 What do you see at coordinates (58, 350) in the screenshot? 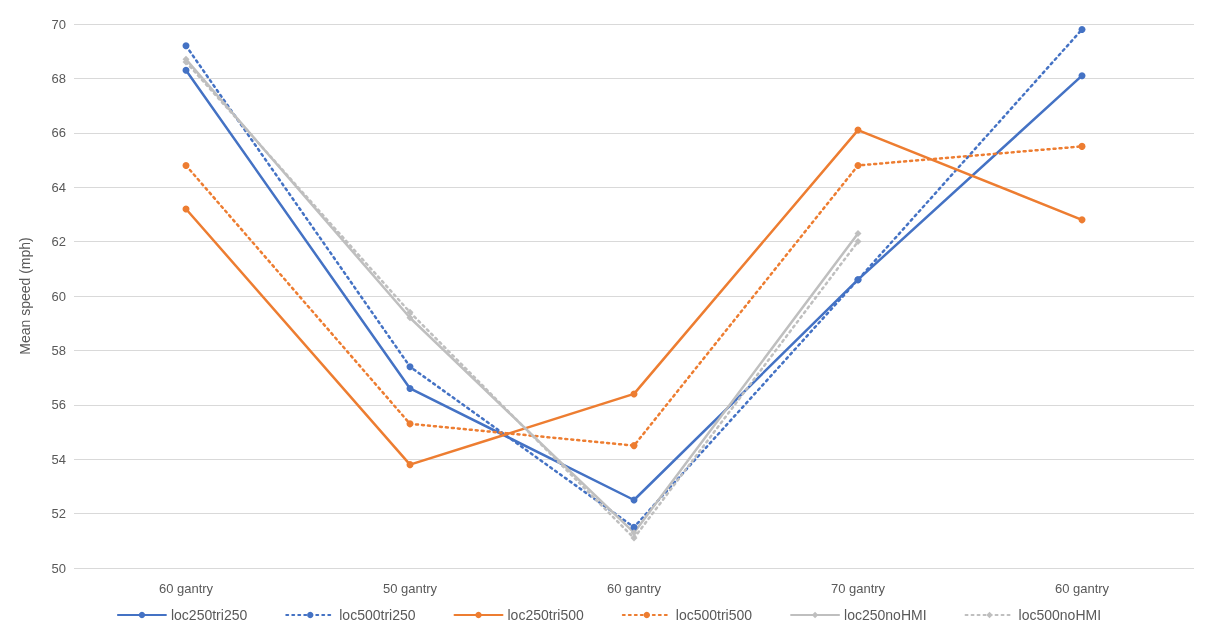
I see `y-tick-label: 58` at bounding box center [58, 350].